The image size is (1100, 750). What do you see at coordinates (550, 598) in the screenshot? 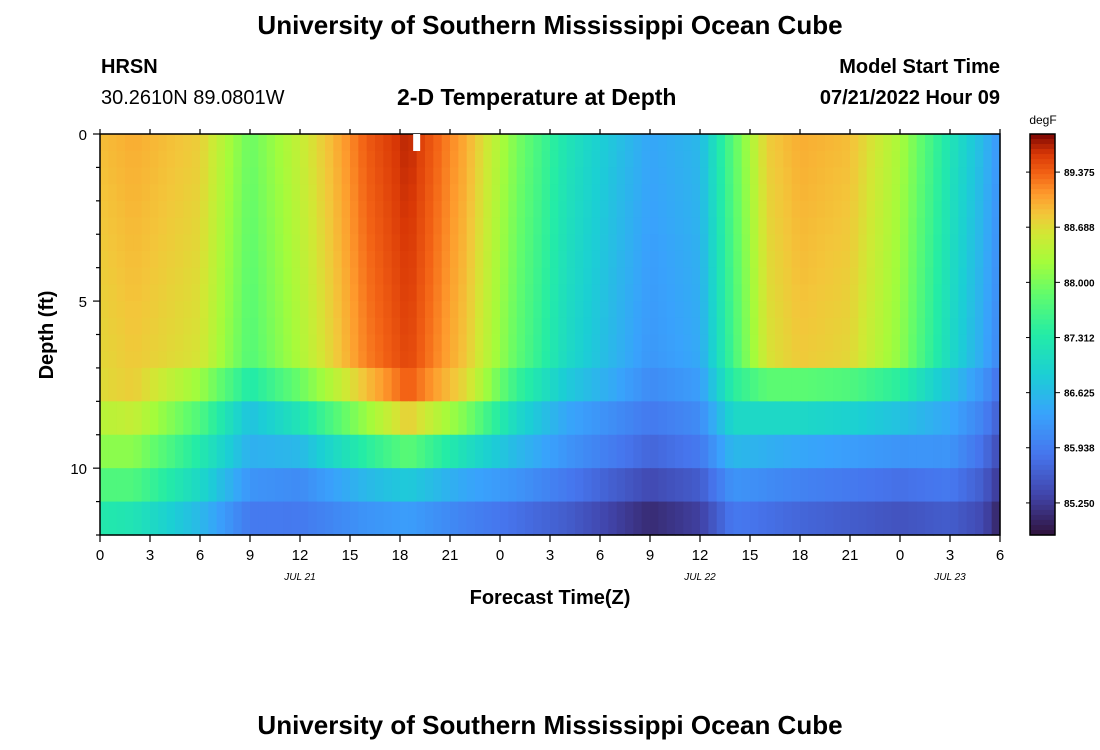
I see `x-axis-label: Forecast Time(Z)` at bounding box center [550, 598].